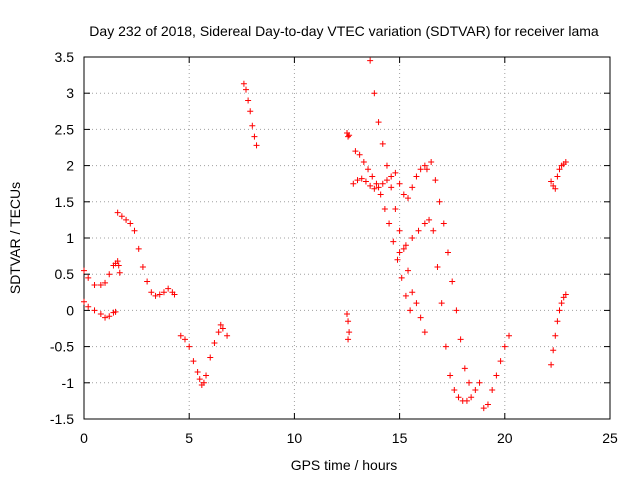  I want to click on x-tick-labels: 0 5 10 15 20 25, so click(349, 438).